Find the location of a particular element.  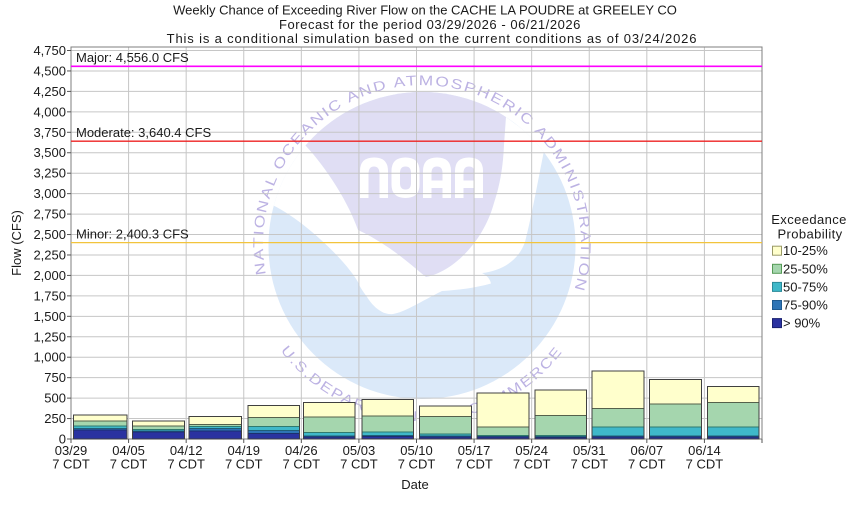

svg-text: 05/10 is located at coordinates (416, 450).